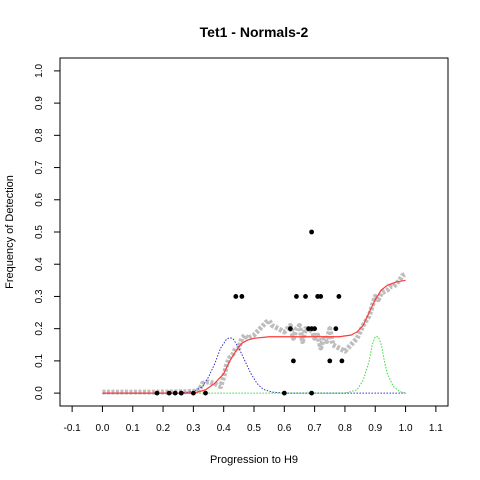  What do you see at coordinates (47, 232) in the screenshot?
I see `y-axis: 0.0 0.1 0.2 0.3 0.4 0.5 0.6 0.7 0.8 0.9 1.0` at bounding box center [47, 232].